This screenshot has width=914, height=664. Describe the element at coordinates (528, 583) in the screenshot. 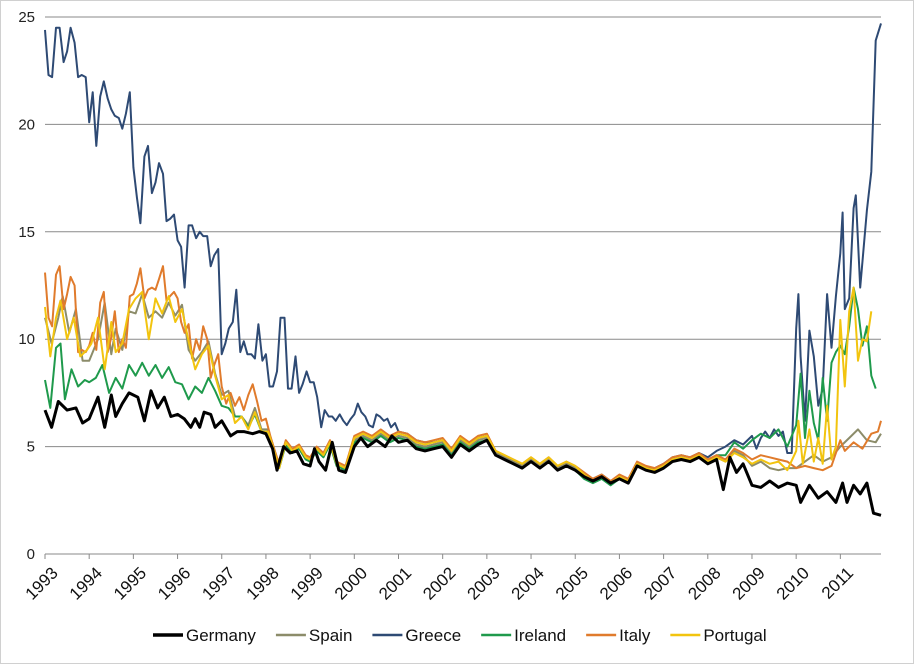

I see `x-tick-label: 2004` at that location.